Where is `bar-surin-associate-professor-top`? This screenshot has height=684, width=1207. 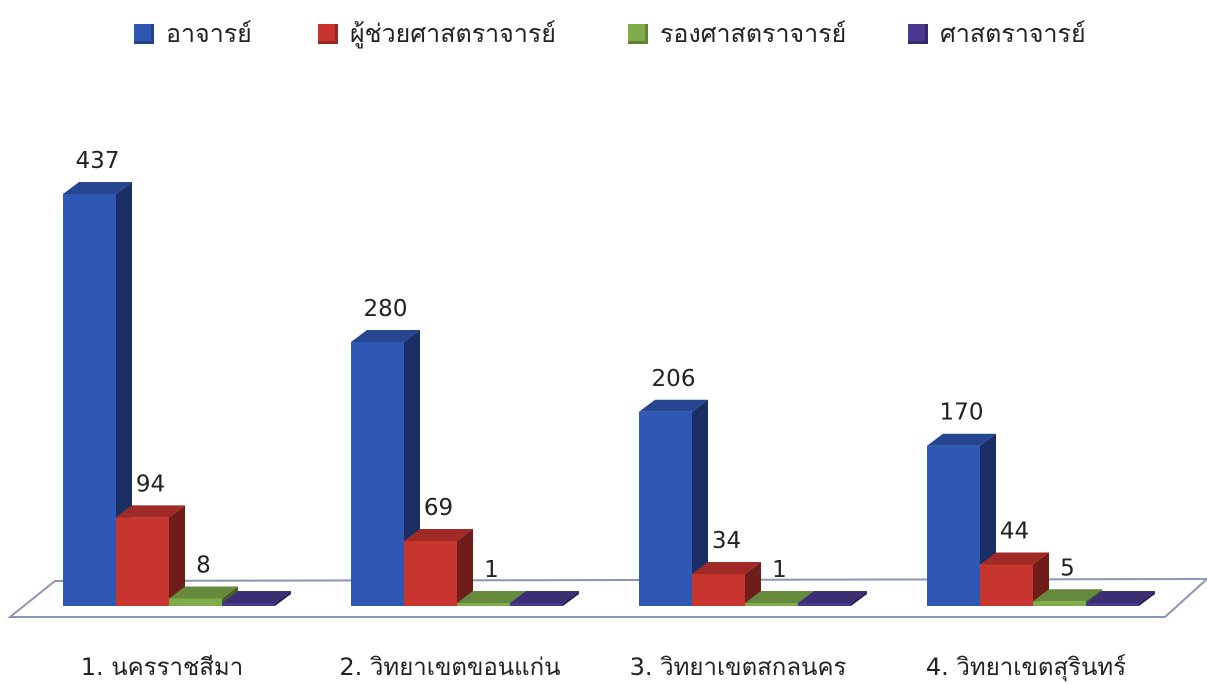
bar-surin-associate-professor-top is located at coordinates (1067, 595).